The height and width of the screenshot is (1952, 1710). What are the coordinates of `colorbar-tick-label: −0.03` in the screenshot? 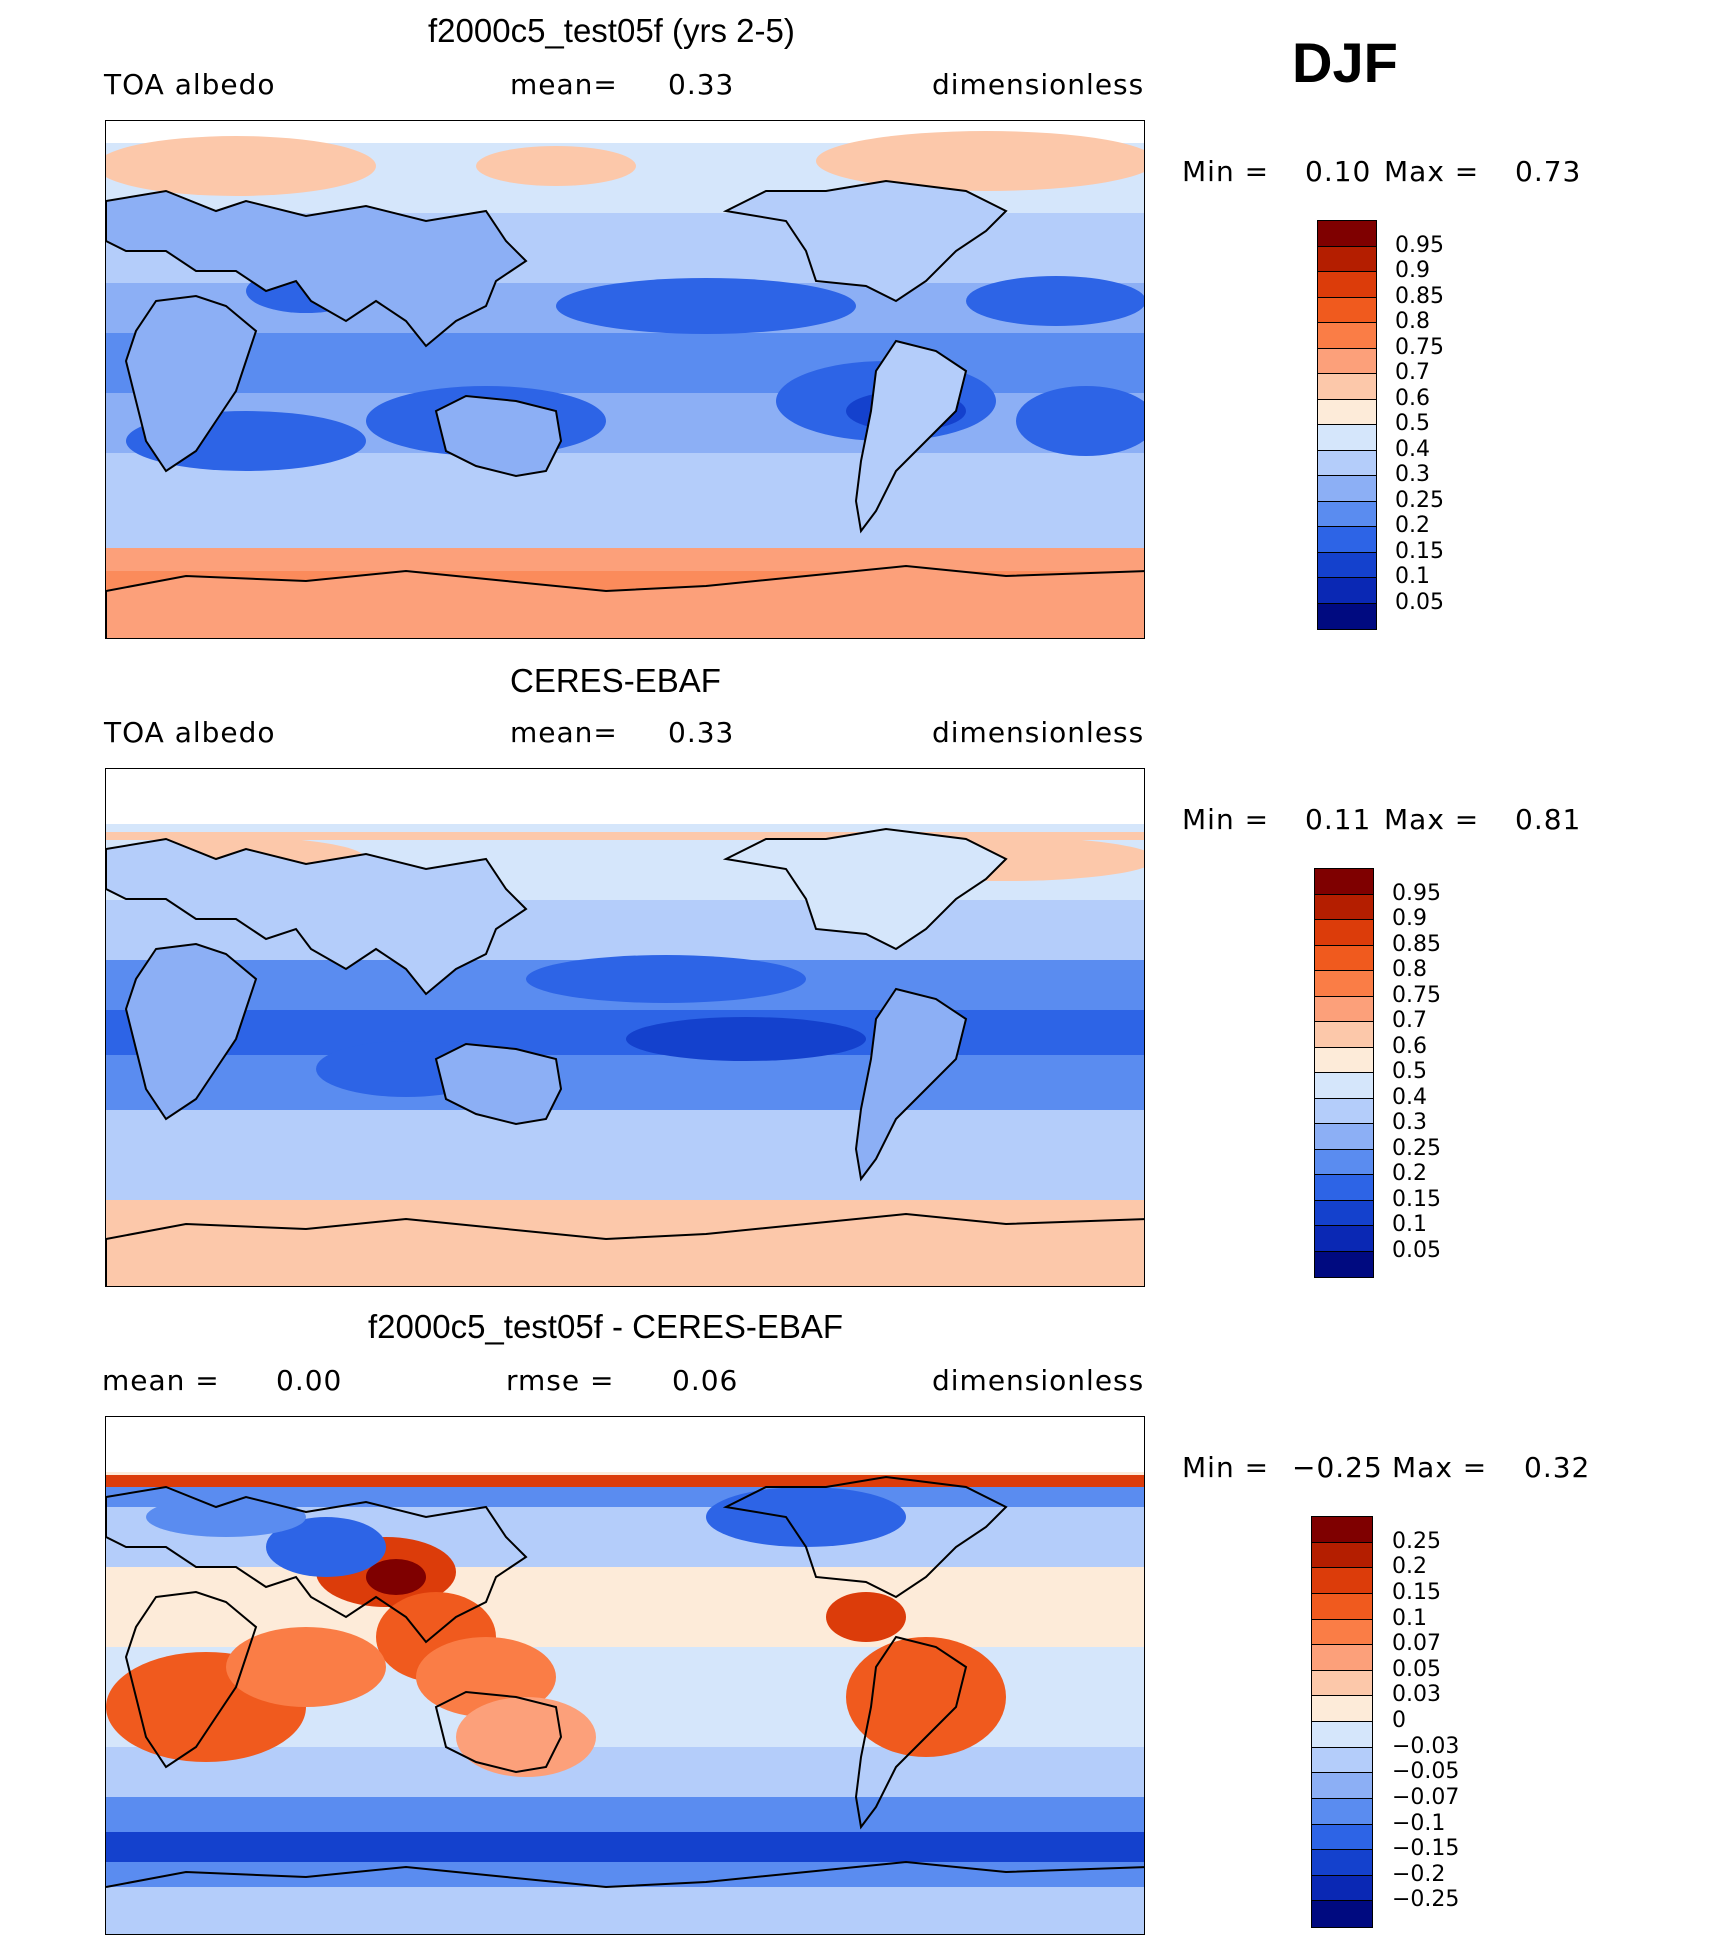 It's located at (1426, 1746).